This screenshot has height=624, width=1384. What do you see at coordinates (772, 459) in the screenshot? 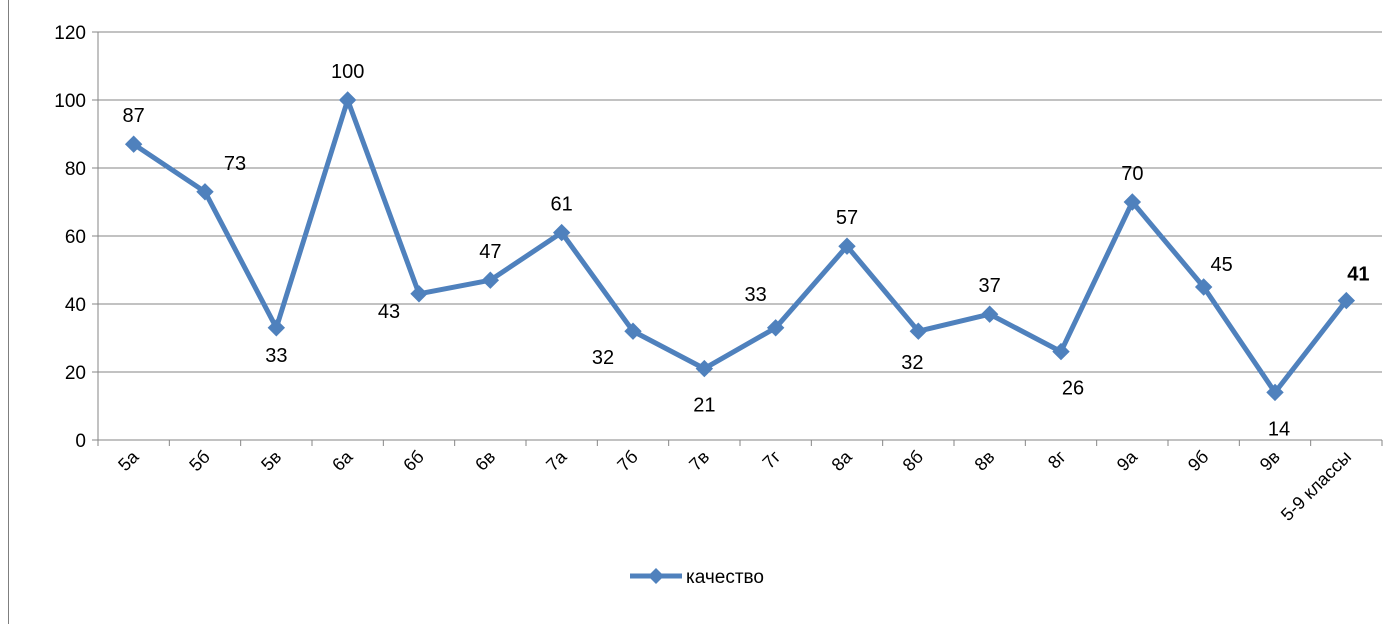
I see `x-tick-label: 7г` at bounding box center [772, 459].